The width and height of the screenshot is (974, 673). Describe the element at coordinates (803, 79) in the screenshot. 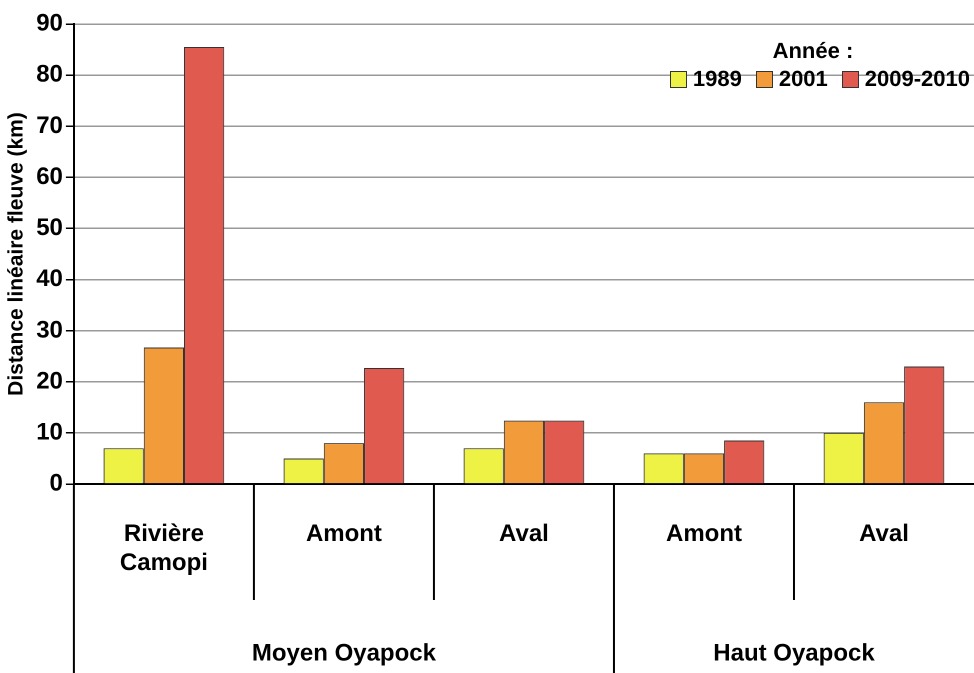

I see `legend-label: 2001` at that location.